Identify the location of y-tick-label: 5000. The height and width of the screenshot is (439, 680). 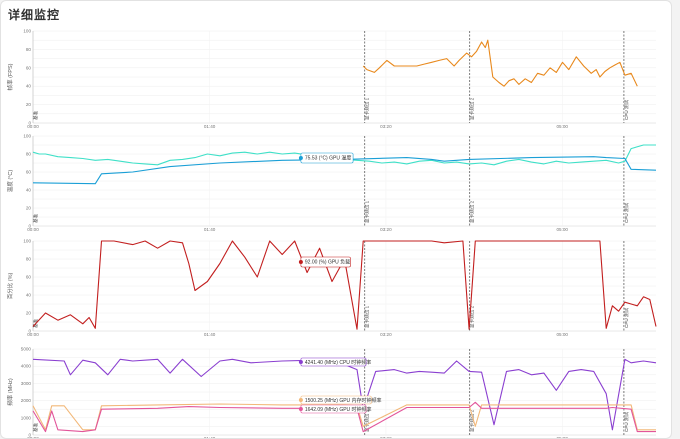
(26, 349).